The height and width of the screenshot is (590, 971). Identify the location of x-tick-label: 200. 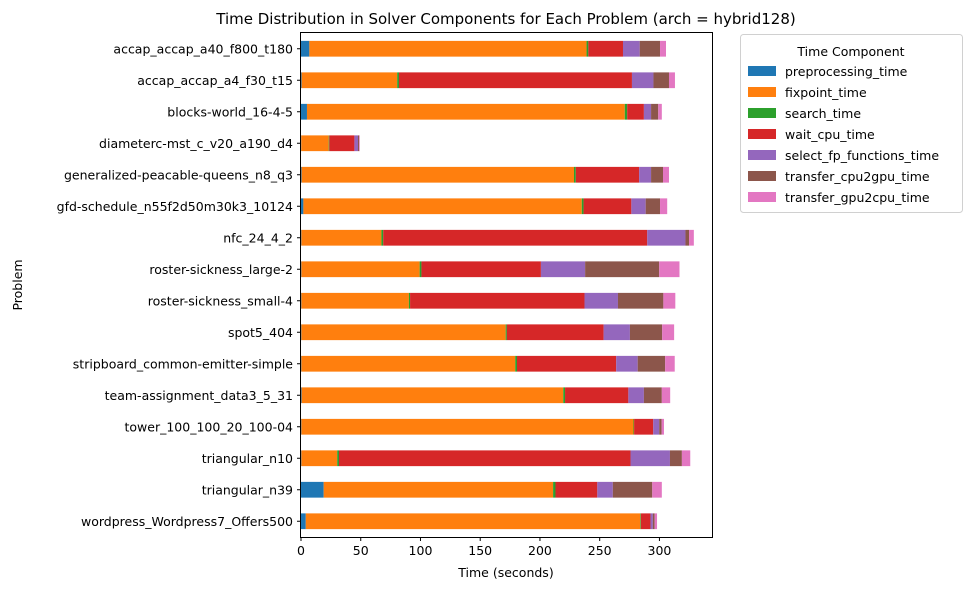
(540, 550).